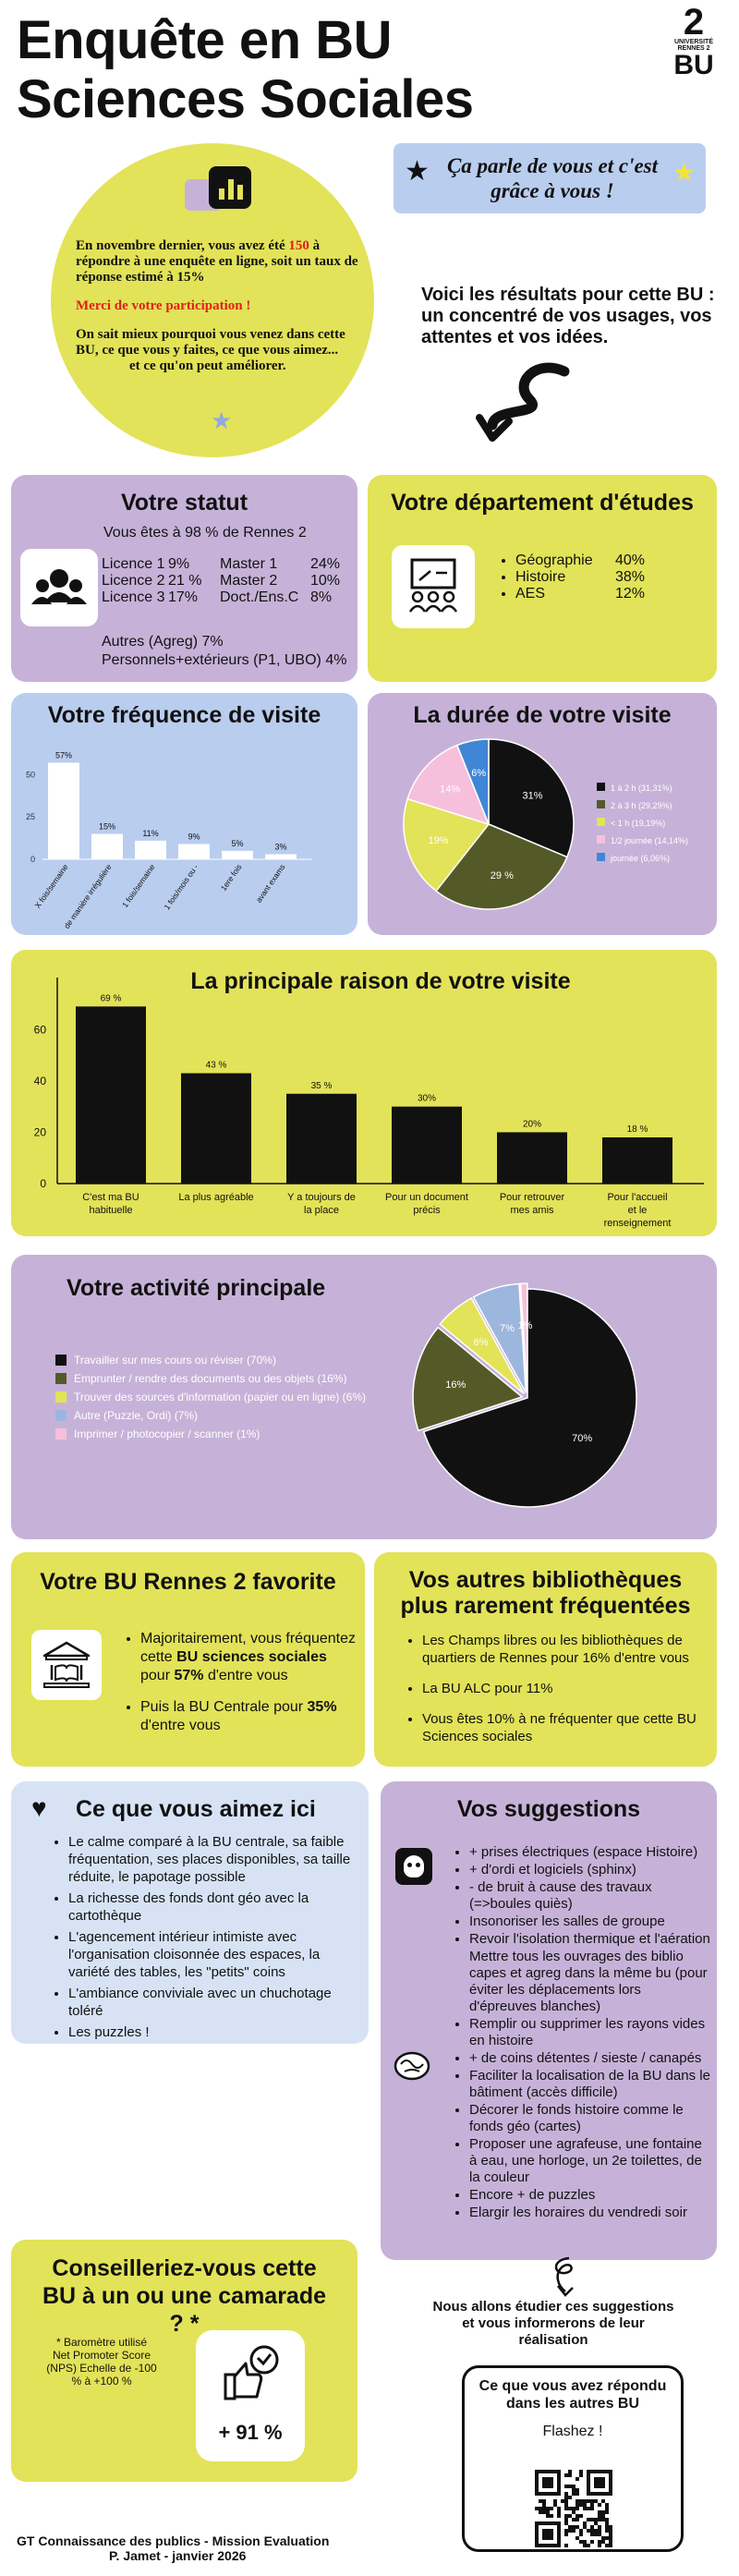 This screenshot has width=739, height=2576. What do you see at coordinates (222, 420) in the screenshot?
I see `star-icon: ★` at bounding box center [222, 420].